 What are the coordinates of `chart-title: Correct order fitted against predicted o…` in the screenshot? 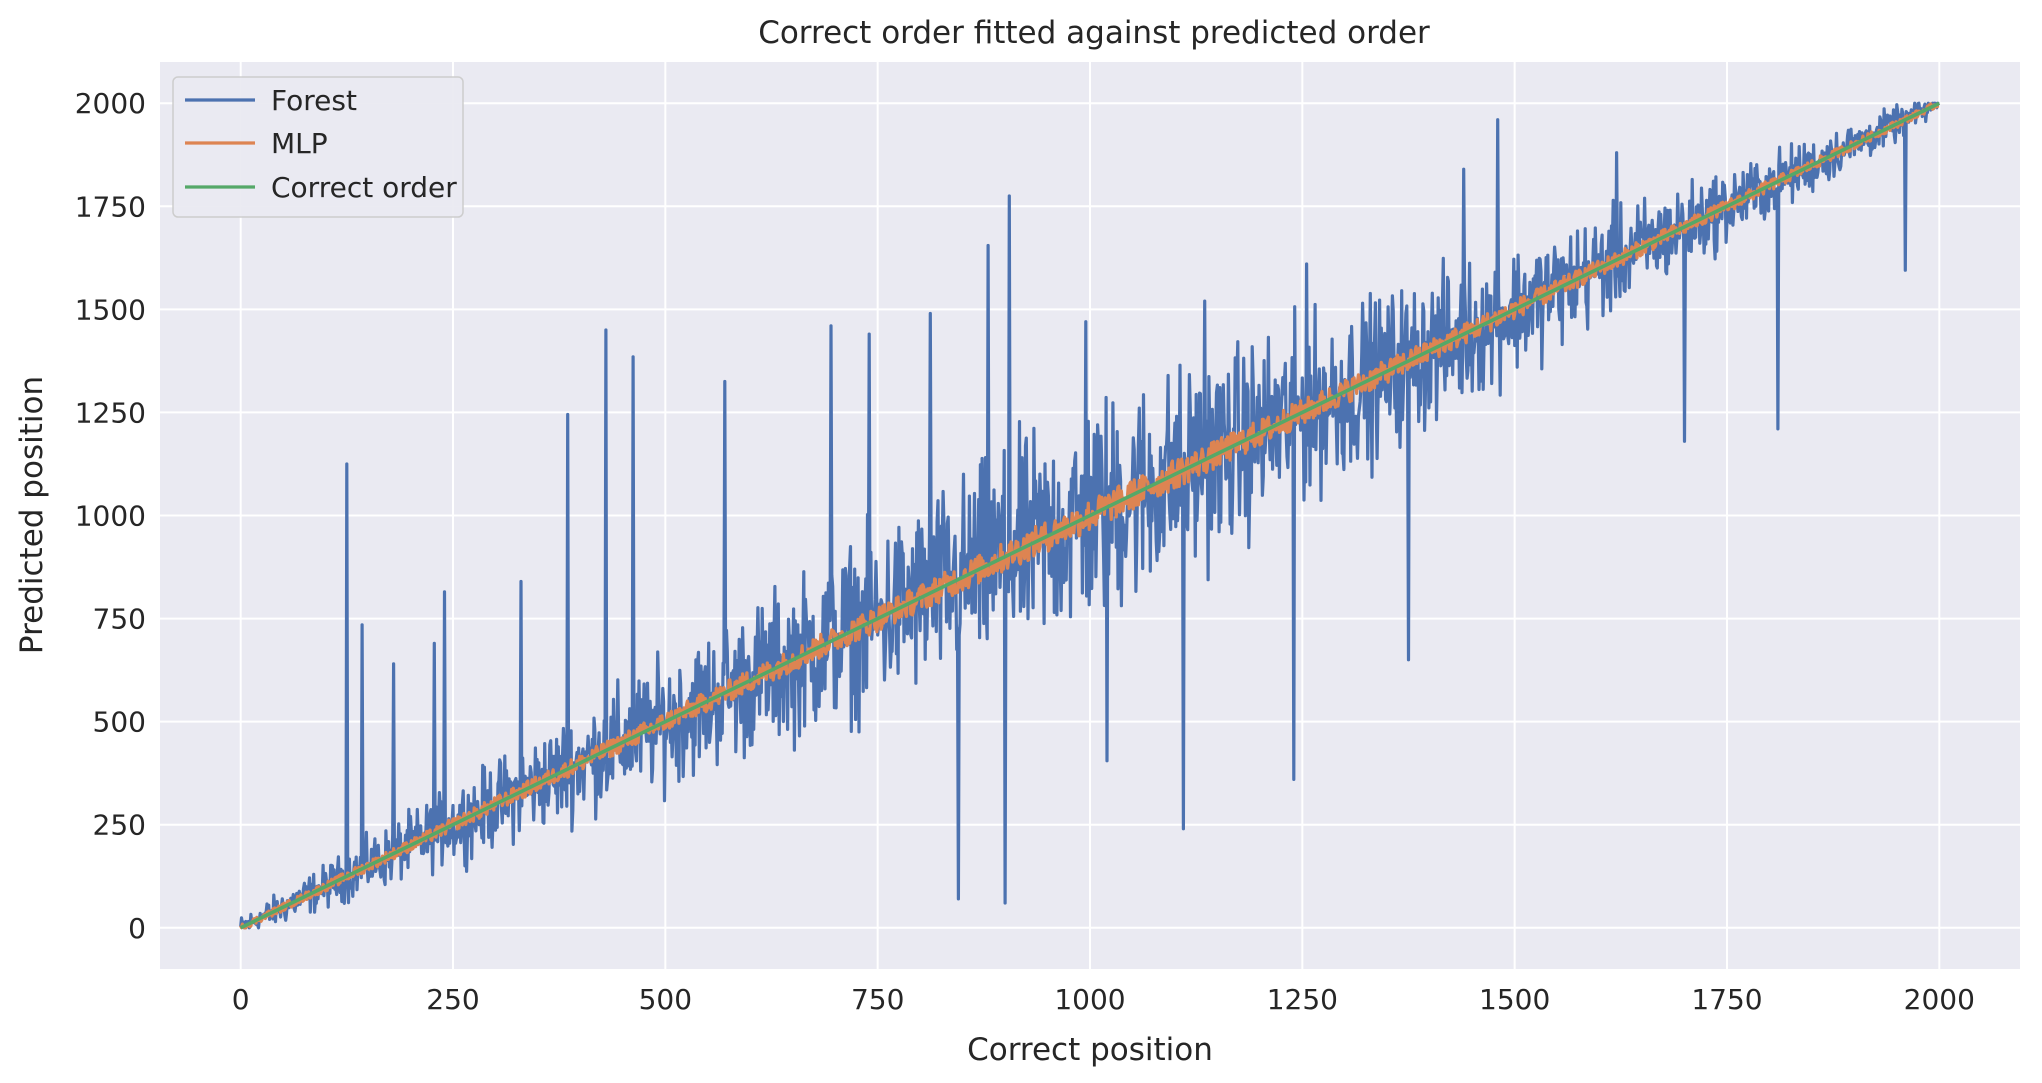 It's located at (1094, 33).